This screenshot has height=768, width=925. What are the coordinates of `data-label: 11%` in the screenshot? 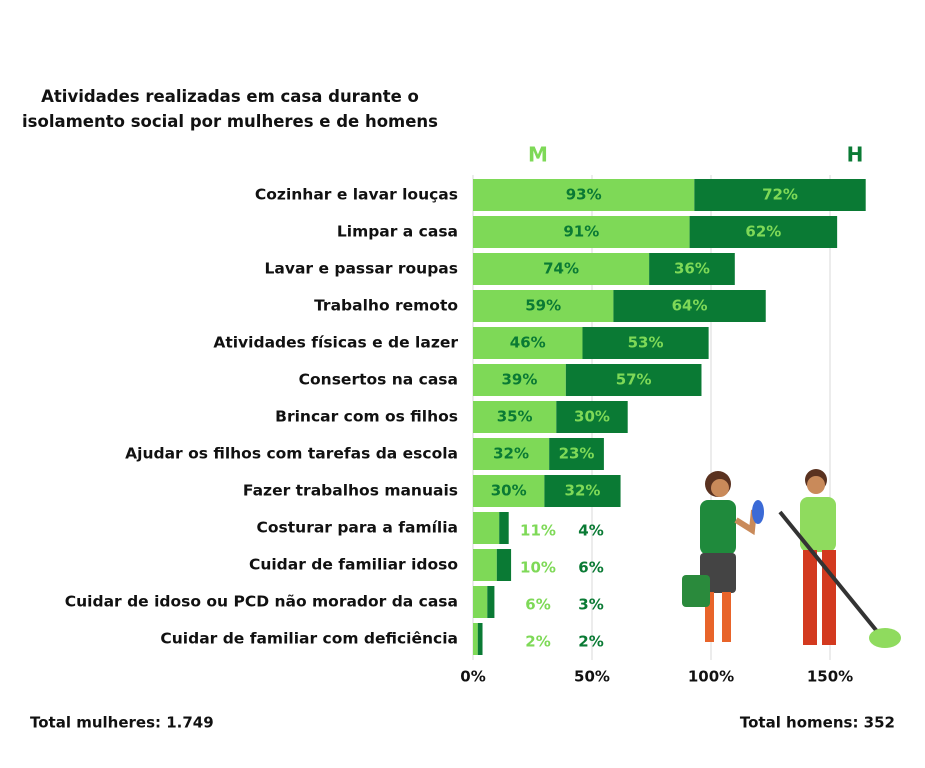 It's located at (538, 531).